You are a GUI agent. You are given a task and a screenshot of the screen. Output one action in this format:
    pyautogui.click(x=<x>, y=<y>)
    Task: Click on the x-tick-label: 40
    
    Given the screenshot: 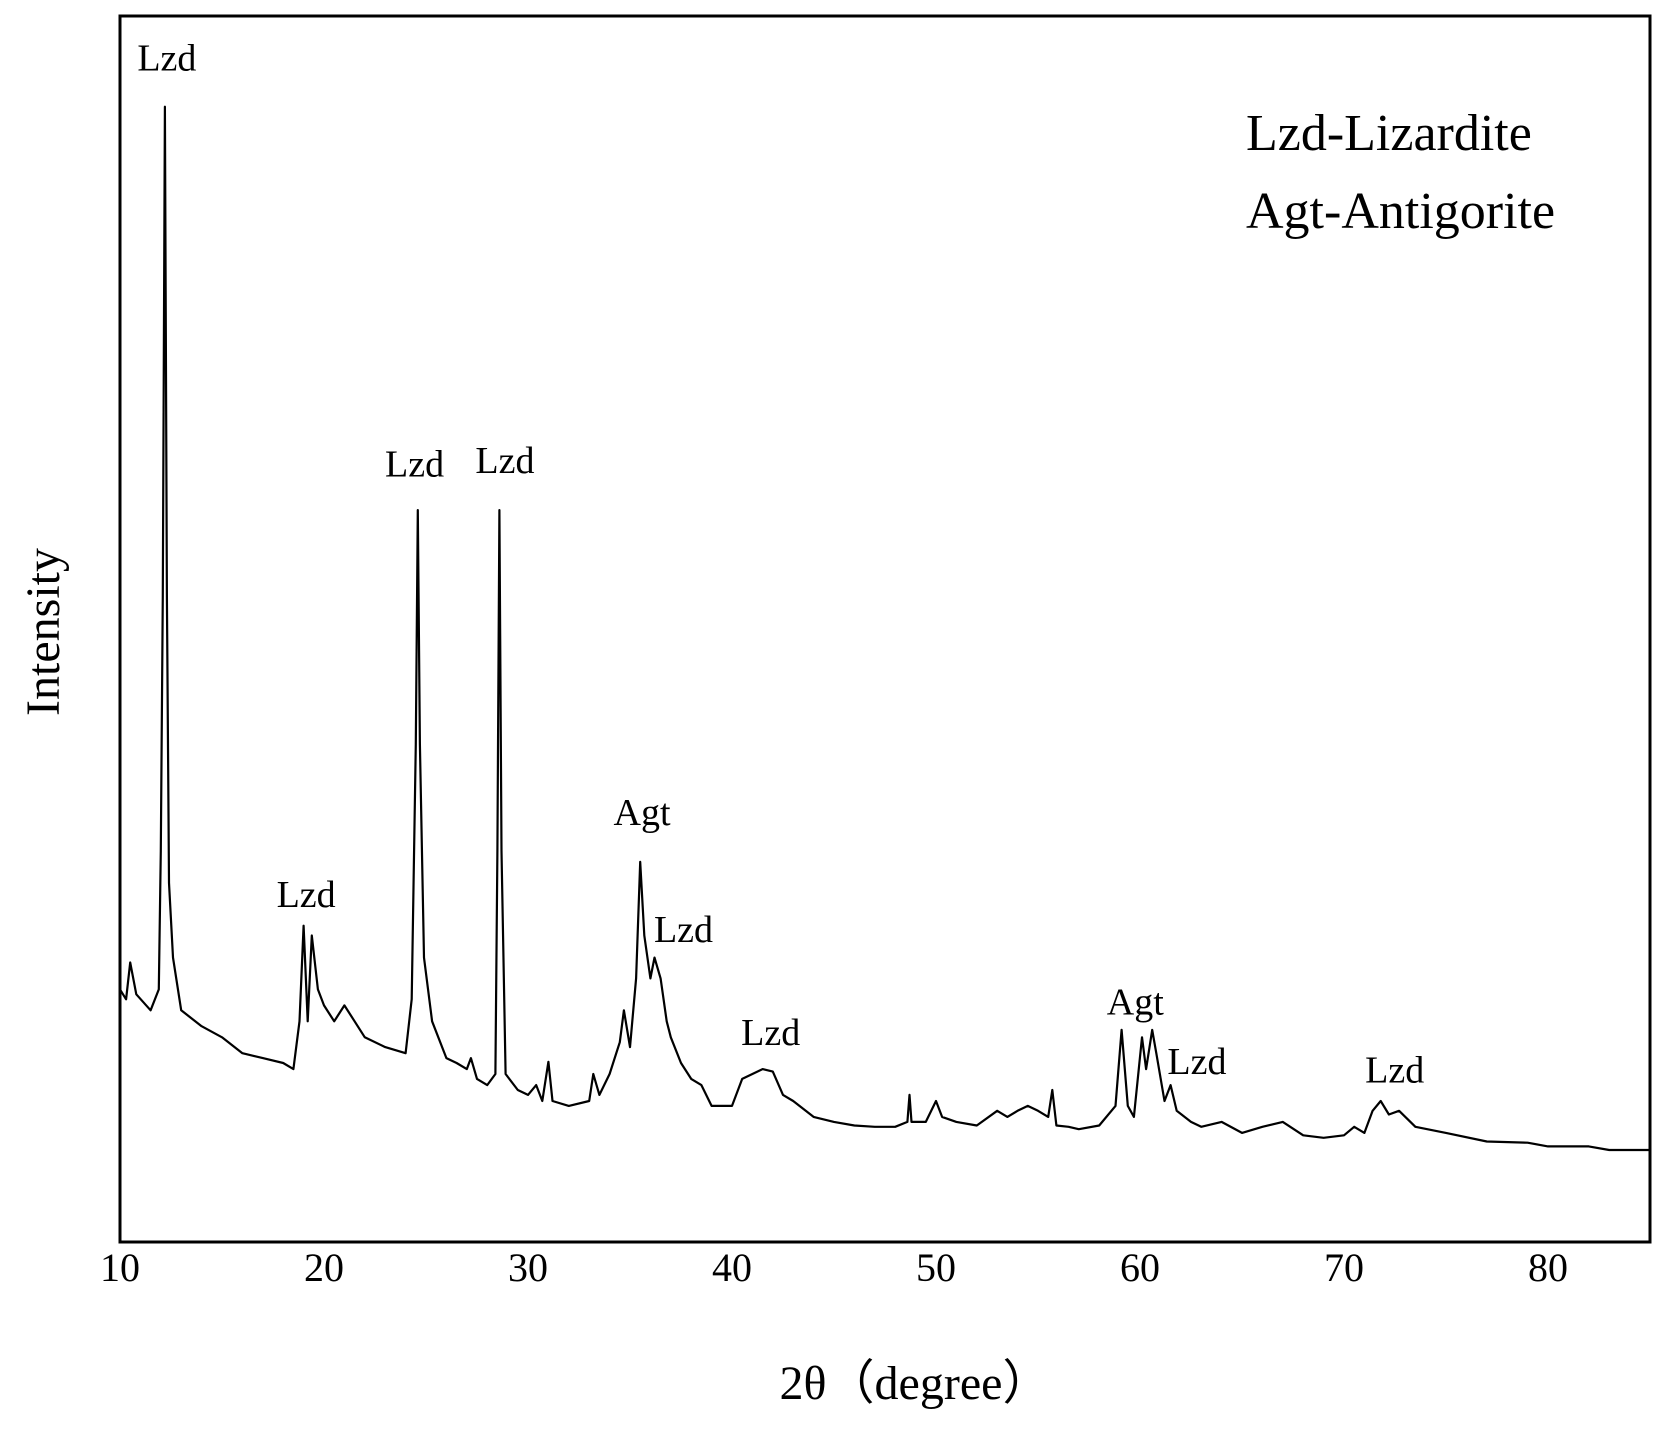 What is the action you would take?
    pyautogui.click(x=732, y=1267)
    